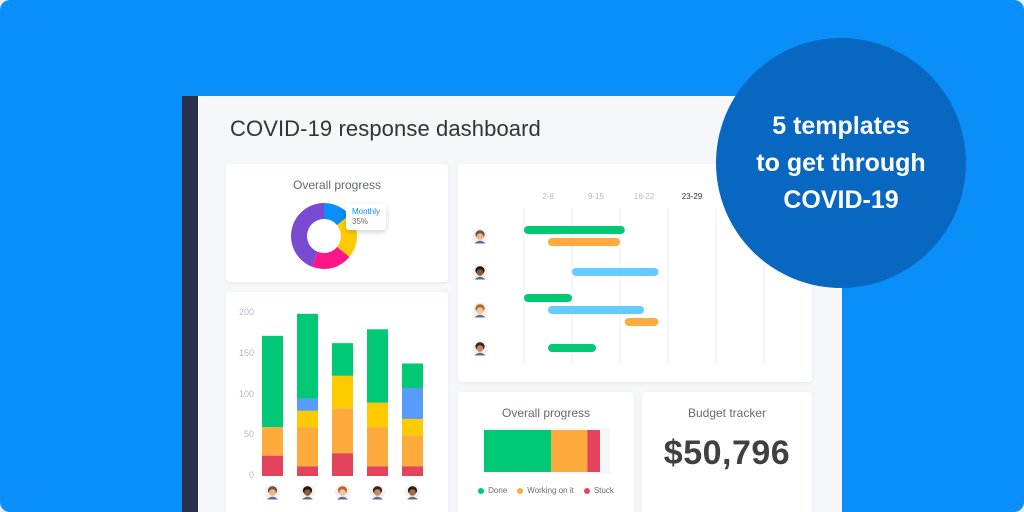 This screenshot has width=1024, height=512. What do you see at coordinates (385, 128) in the screenshot?
I see `page-title: COVID-19 response dashboard` at bounding box center [385, 128].